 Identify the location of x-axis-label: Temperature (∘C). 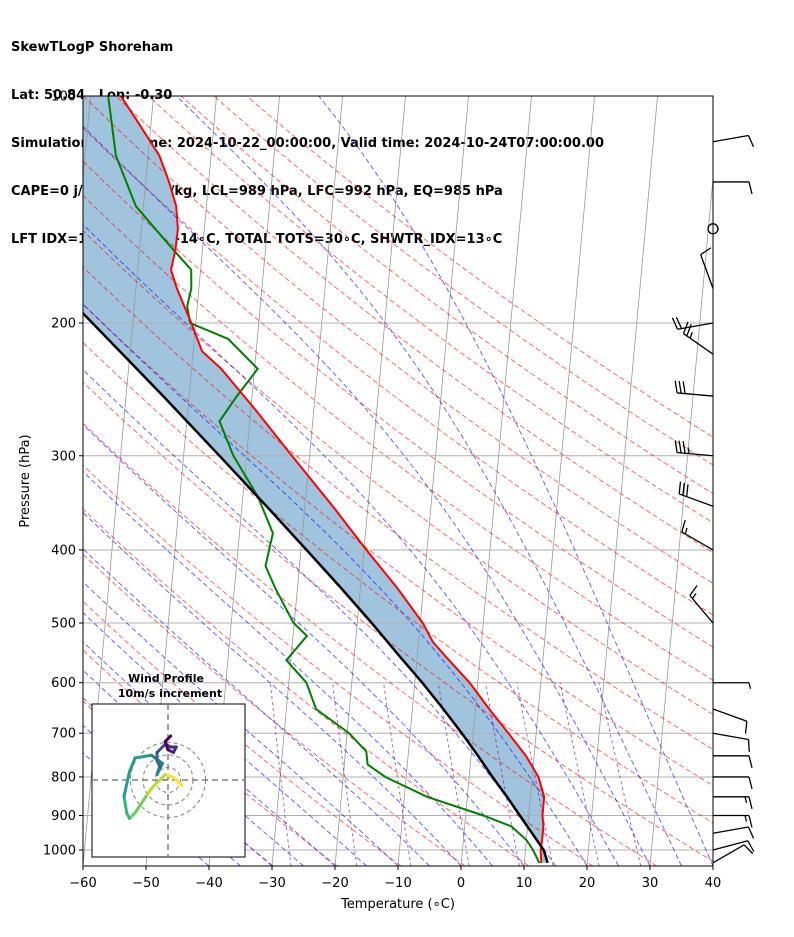
(397, 904).